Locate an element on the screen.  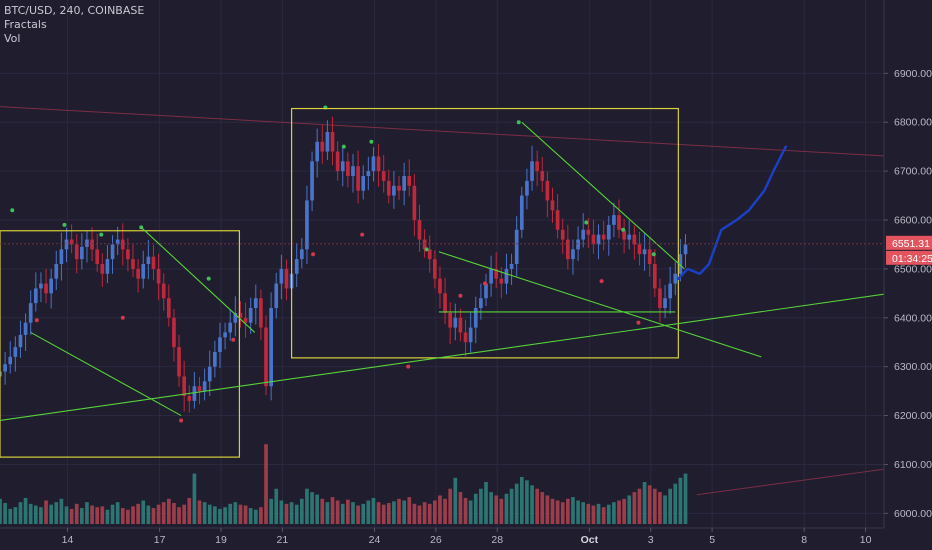
time-tick-label: 14 is located at coordinates (68, 540).